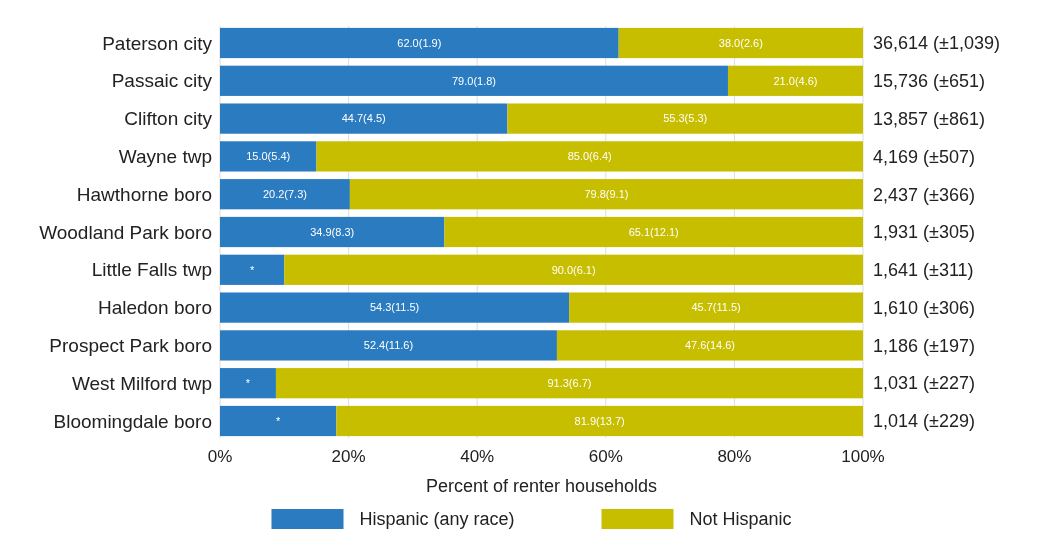  Describe the element at coordinates (541, 486) in the screenshot. I see `x-axis-title: Percent of renter households` at that location.